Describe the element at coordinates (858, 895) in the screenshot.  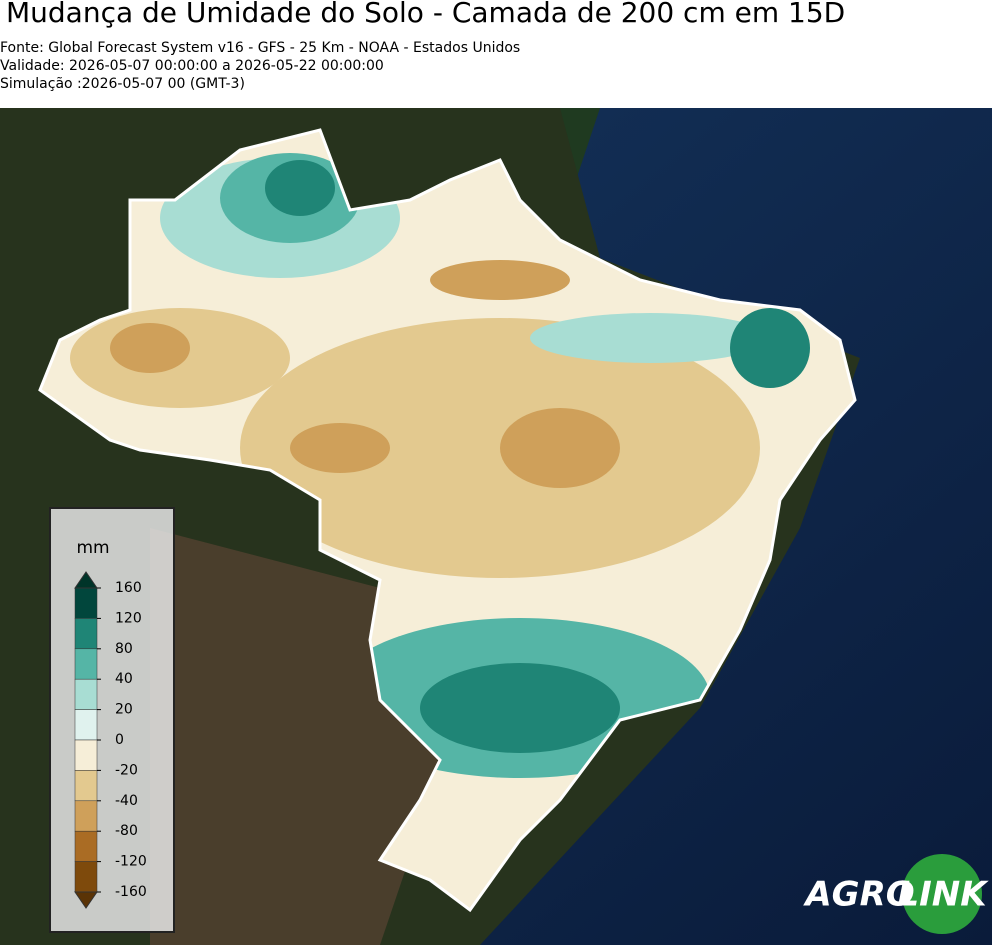
I see `logo-text: AGRO` at that location.